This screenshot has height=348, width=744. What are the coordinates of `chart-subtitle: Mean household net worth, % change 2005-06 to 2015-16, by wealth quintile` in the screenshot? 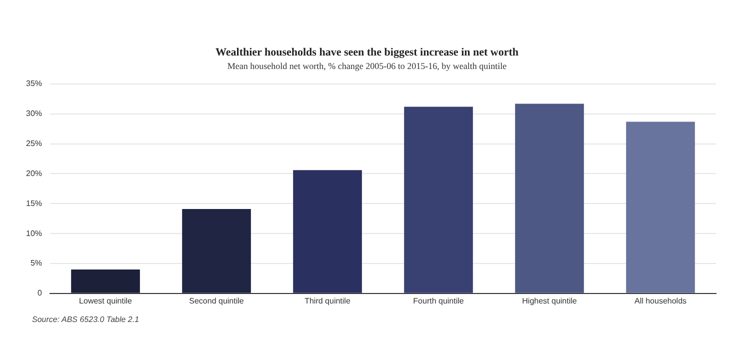 It's located at (367, 65).